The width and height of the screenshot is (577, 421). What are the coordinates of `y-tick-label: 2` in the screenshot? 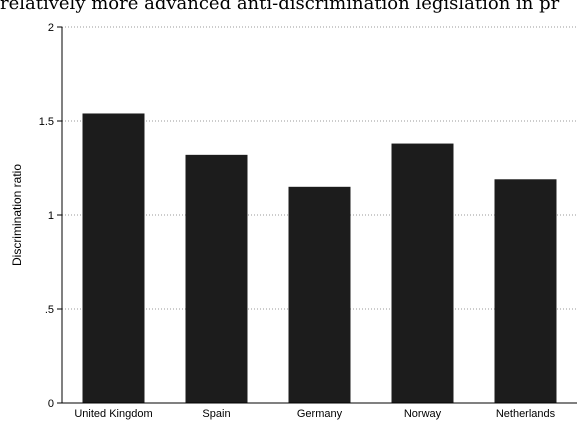 It's located at (51, 28).